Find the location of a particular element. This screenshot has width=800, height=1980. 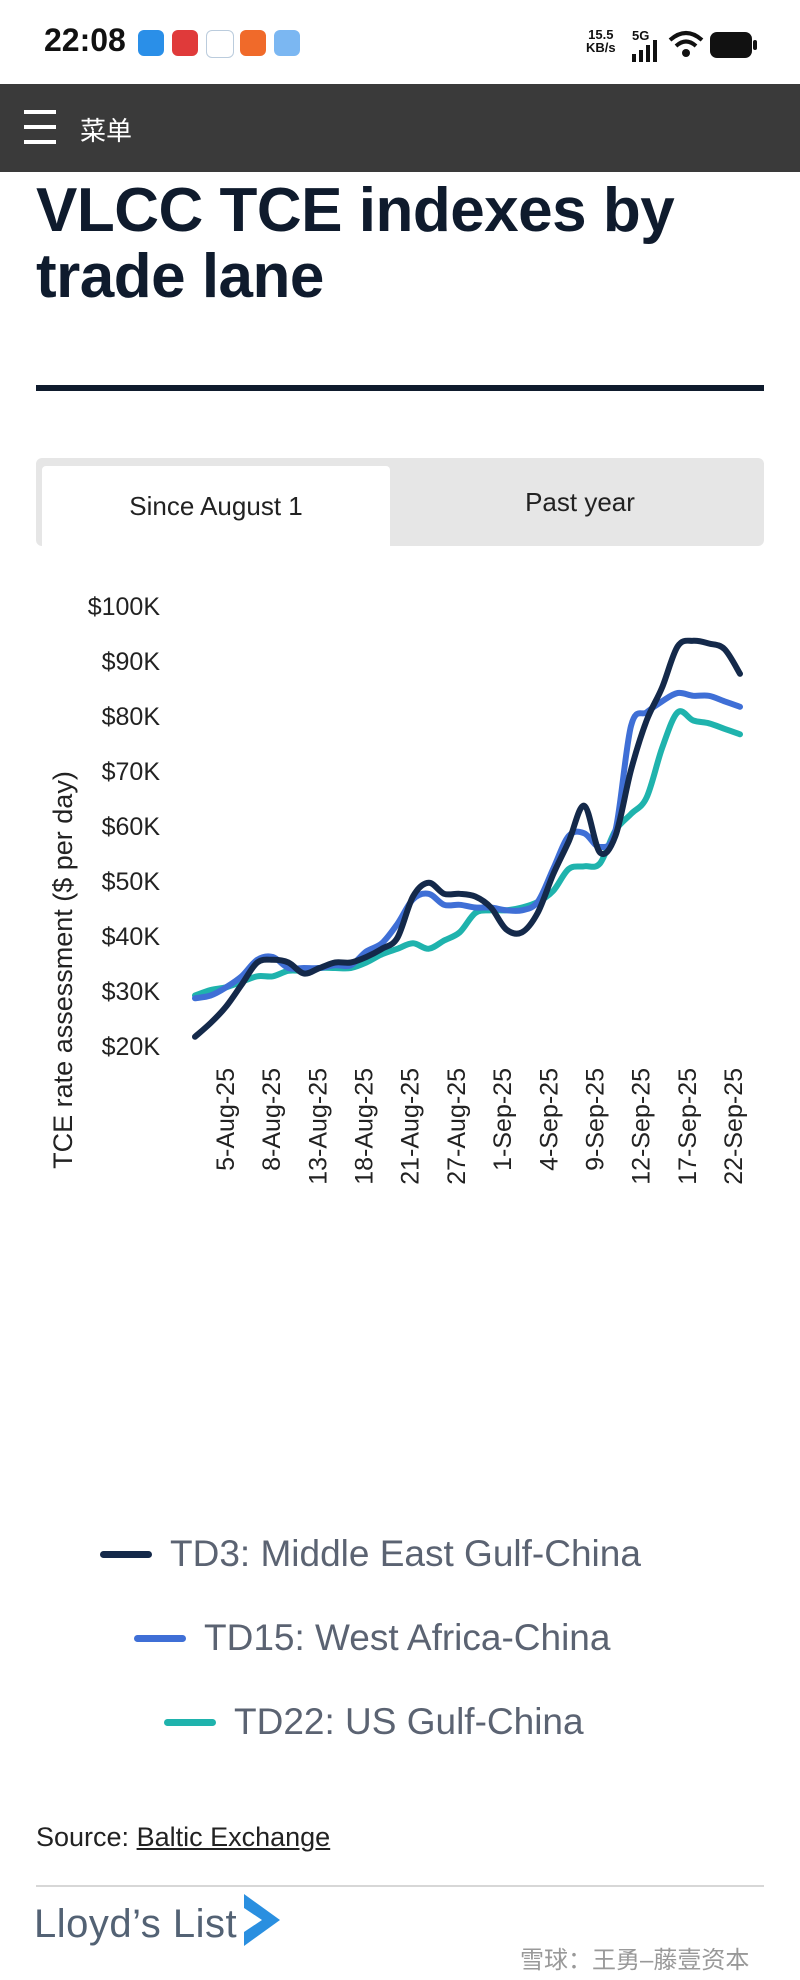

x-tick-label: 27-Aug-25 is located at coordinates (457, 1126).